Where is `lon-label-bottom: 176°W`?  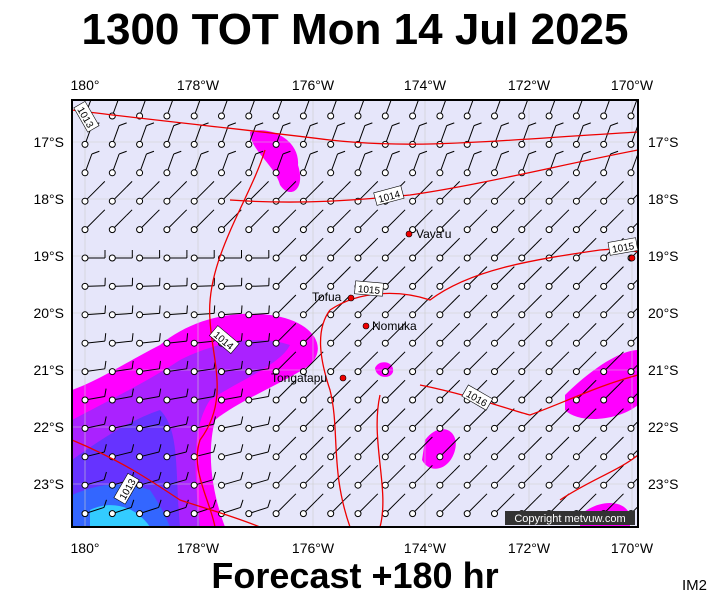
lon-label-bottom: 176°W is located at coordinates (313, 548).